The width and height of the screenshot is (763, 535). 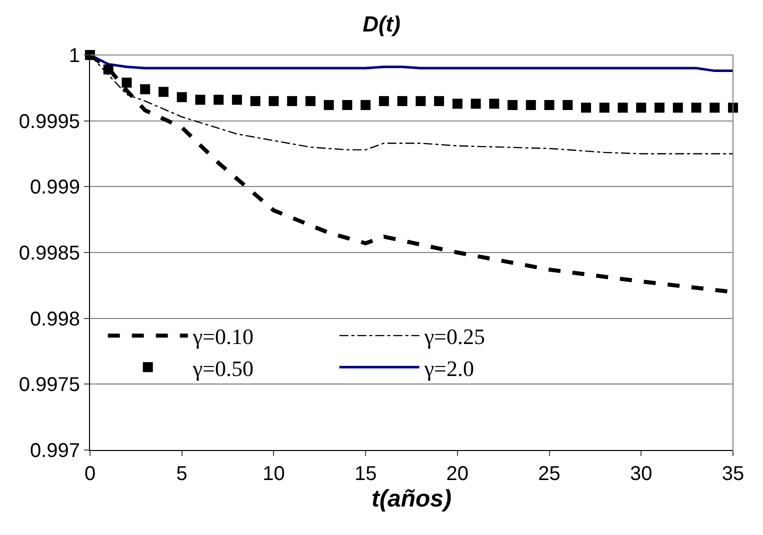 What do you see at coordinates (733, 474) in the screenshot?
I see `x-tick-label: 35` at bounding box center [733, 474].